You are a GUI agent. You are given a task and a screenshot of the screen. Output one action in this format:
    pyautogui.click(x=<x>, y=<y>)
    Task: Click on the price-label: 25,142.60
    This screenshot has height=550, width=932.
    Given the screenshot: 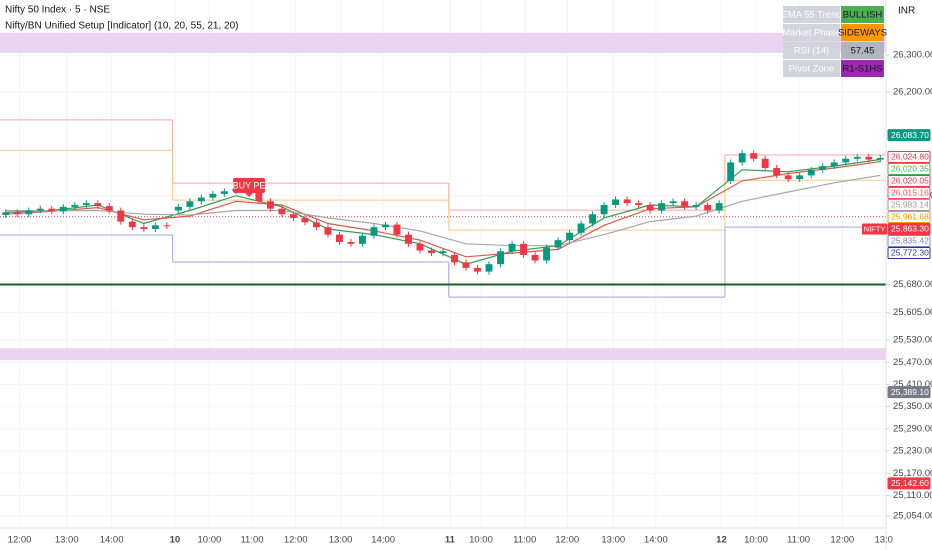 What is the action you would take?
    pyautogui.click(x=909, y=483)
    